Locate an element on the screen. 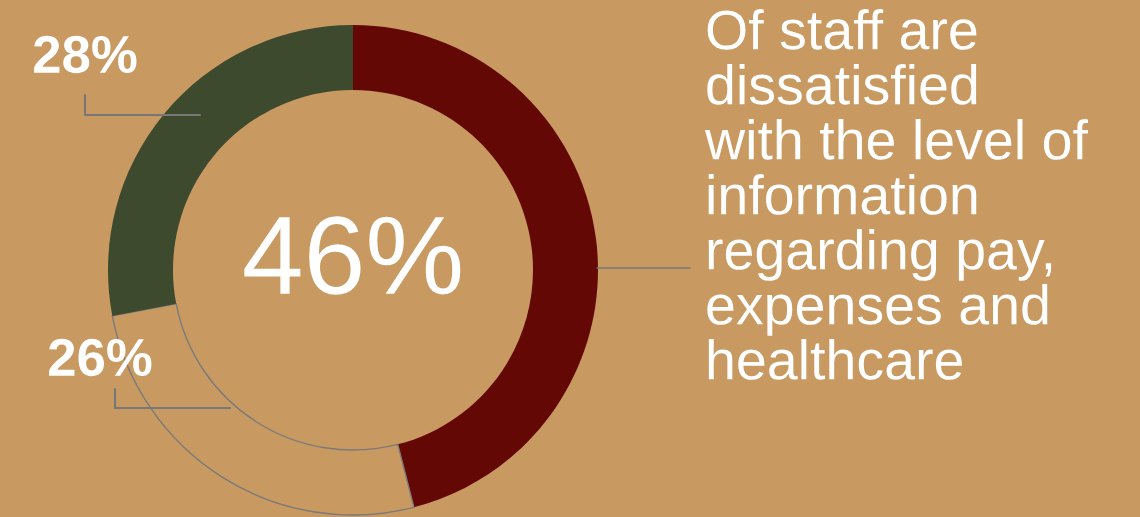 This screenshot has height=517, width=1140. data-label: 26% is located at coordinates (100, 357).